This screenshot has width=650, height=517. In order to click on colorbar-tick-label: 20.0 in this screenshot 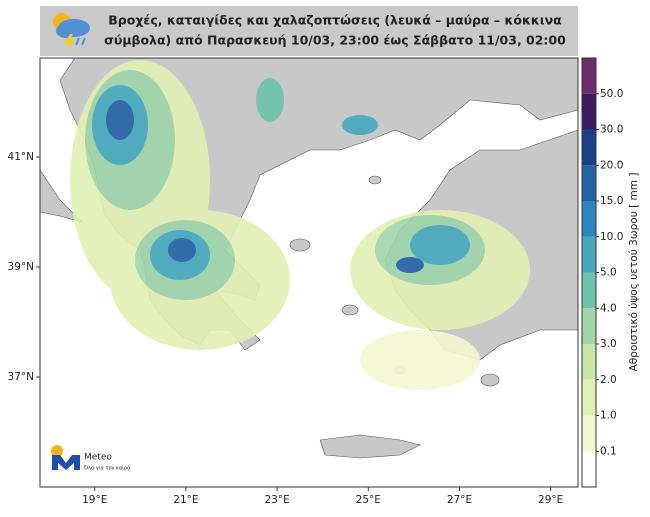, I will do `click(611, 165)`.